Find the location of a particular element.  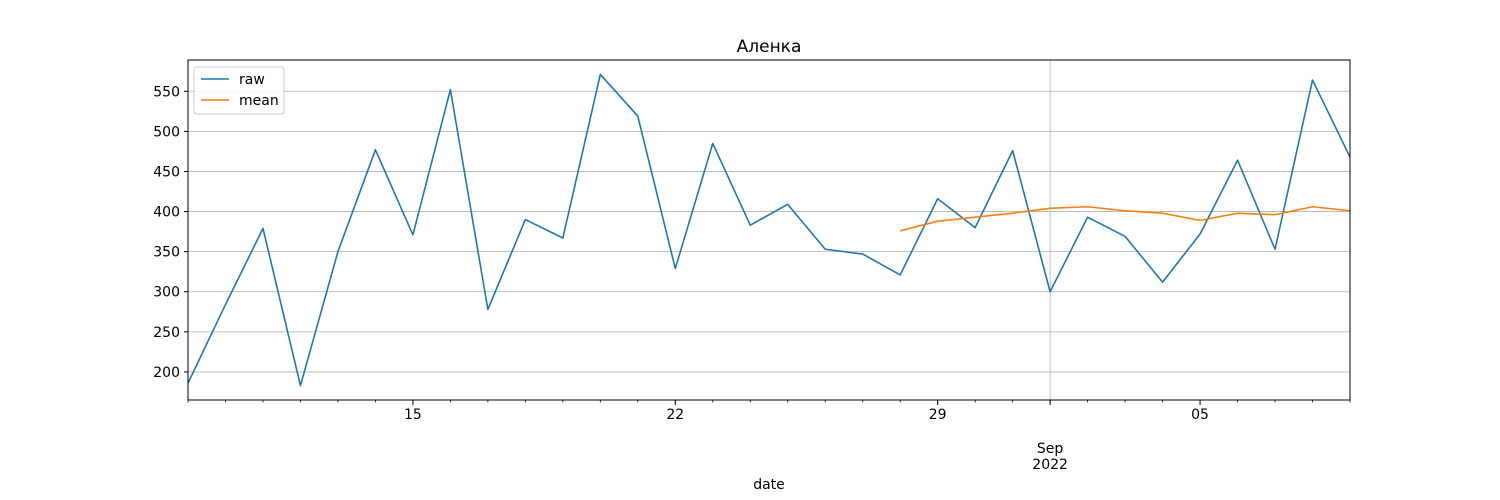

y-tick-label: 250 is located at coordinates (166, 333).